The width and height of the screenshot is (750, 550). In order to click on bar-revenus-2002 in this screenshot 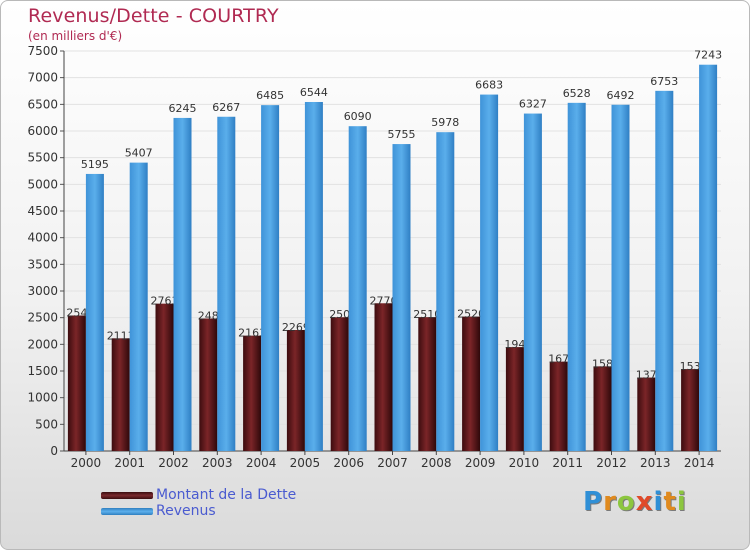, I will do `click(182, 284)`.